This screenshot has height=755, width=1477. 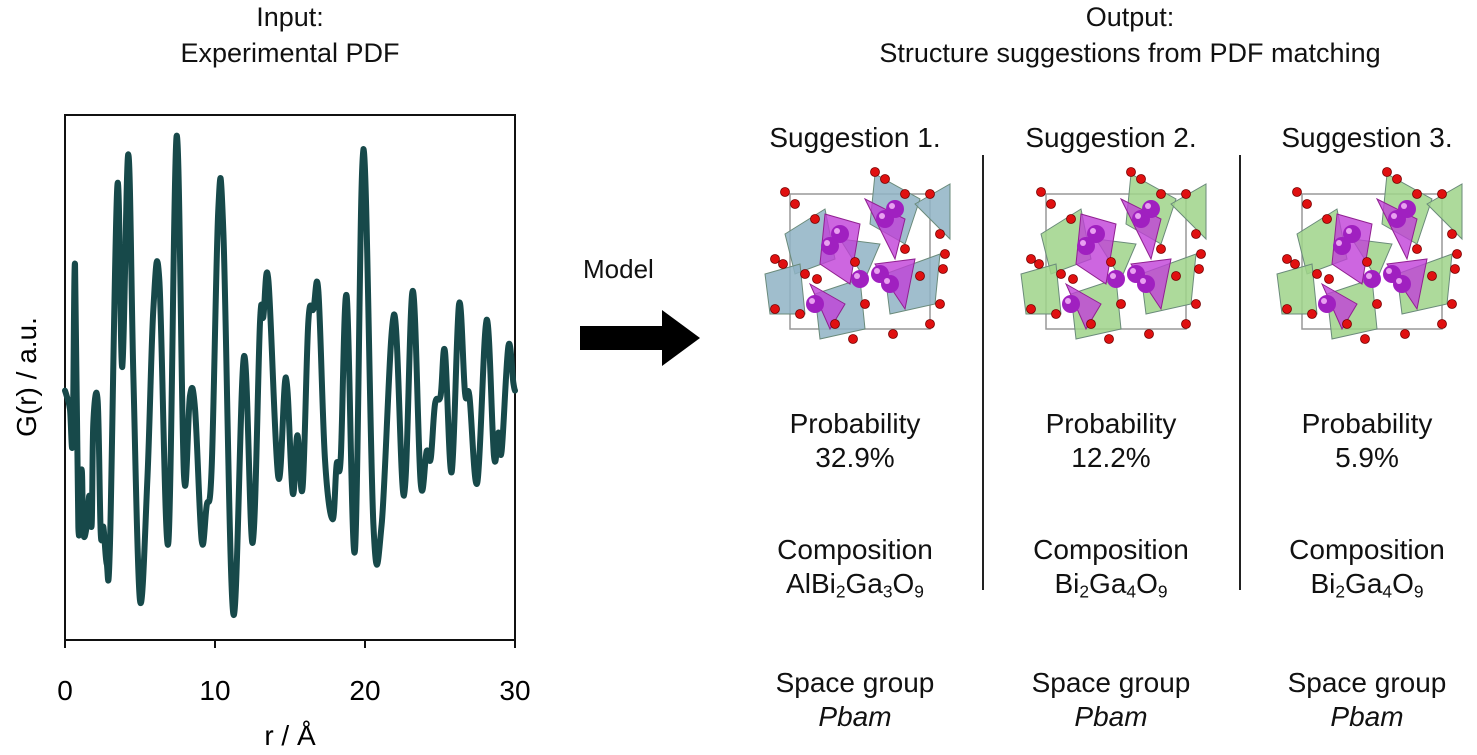 What do you see at coordinates (855, 457) in the screenshot?
I see `probability-value: 32.9%` at bounding box center [855, 457].